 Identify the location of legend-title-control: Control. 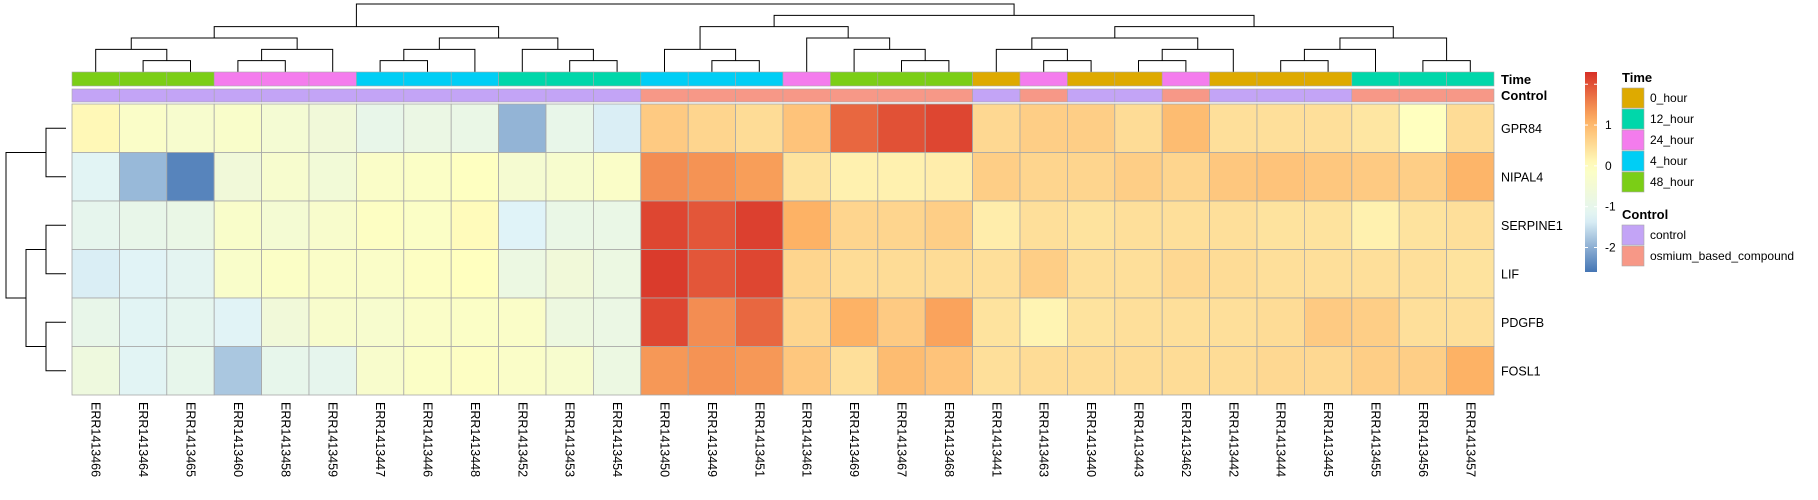
(1645, 214).